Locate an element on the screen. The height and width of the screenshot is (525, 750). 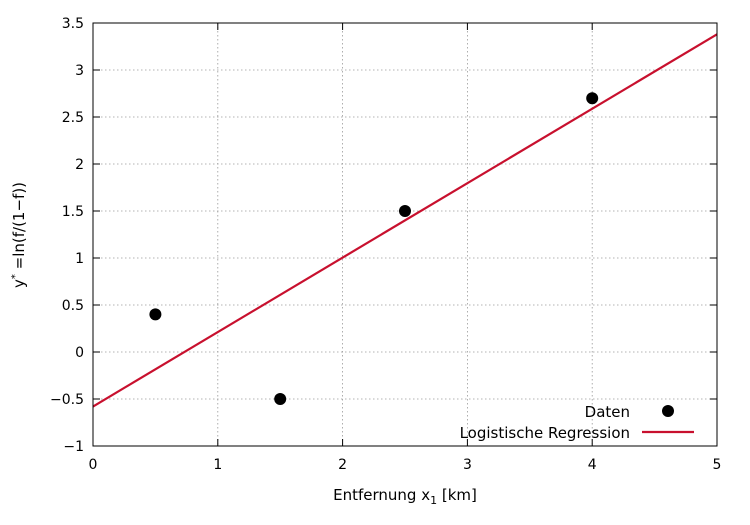
legend: Daten Logistische Regression is located at coordinates (577, 422).